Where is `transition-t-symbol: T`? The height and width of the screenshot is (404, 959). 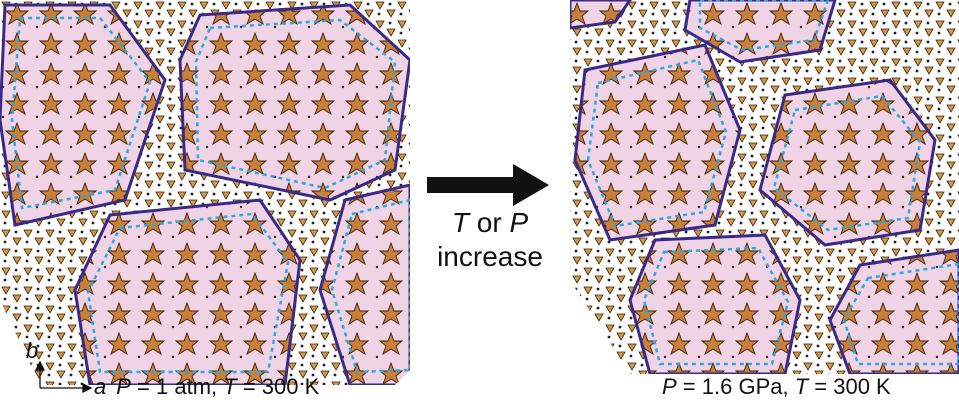
transition-t-symbol: T is located at coordinates (460, 222).